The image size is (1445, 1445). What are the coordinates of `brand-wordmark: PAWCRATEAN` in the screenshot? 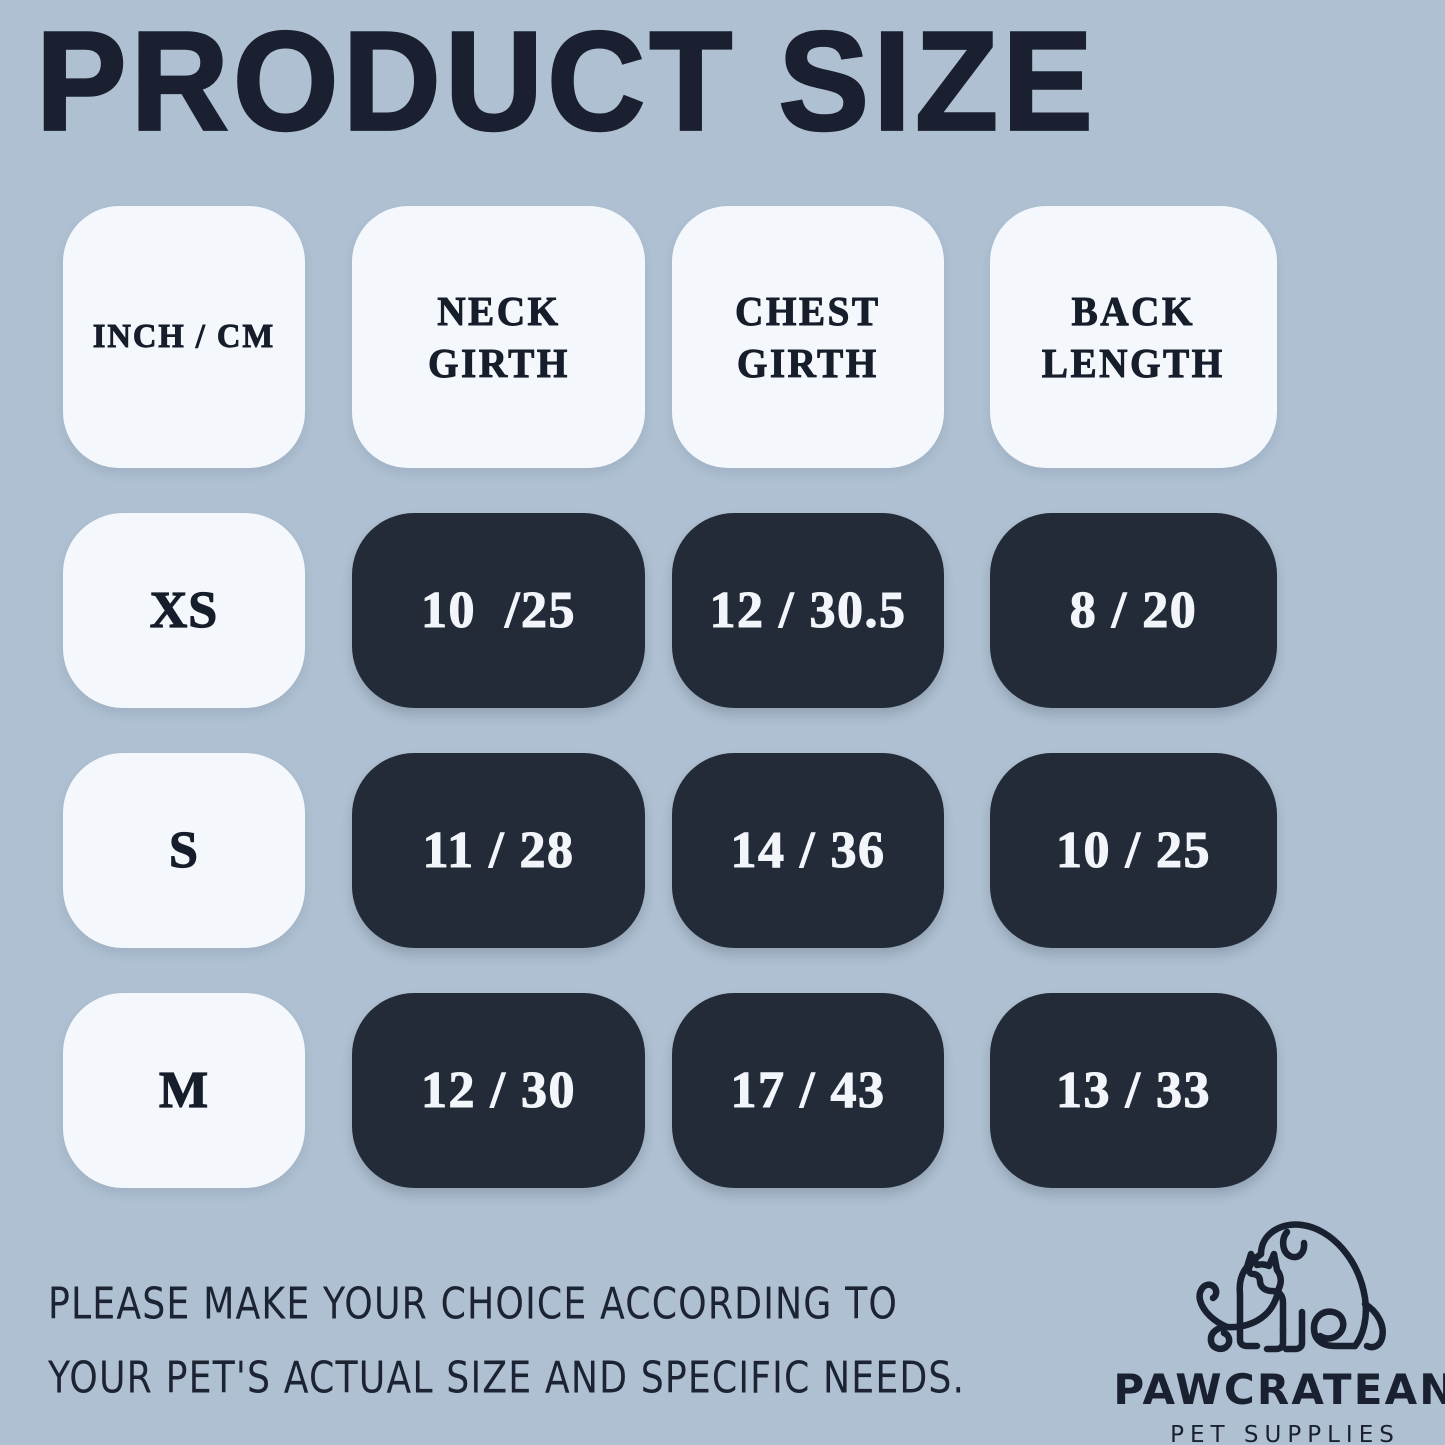 It's located at (1279, 1389).